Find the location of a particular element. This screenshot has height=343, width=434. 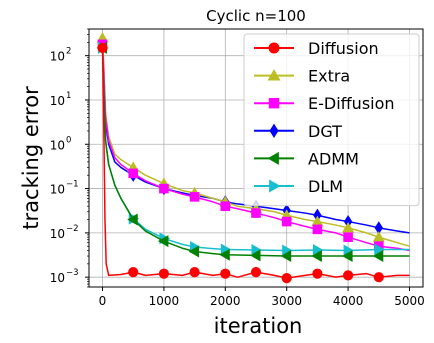

x-tick-label: 5000 is located at coordinates (409, 301).